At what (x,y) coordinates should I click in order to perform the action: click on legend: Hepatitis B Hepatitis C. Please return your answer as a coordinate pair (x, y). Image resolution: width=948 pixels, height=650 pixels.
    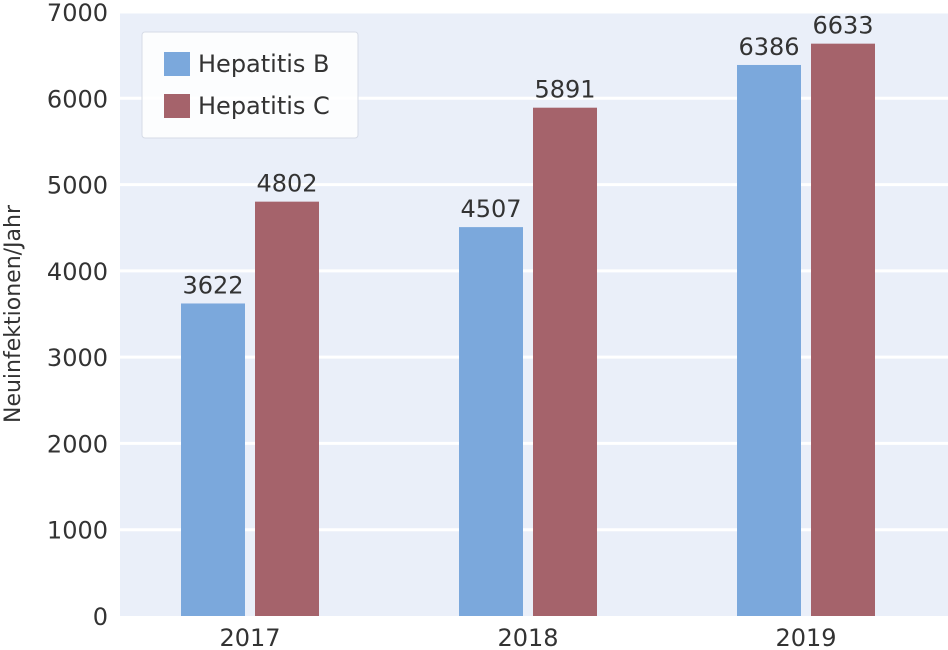
    Looking at the image, I should click on (250, 85).